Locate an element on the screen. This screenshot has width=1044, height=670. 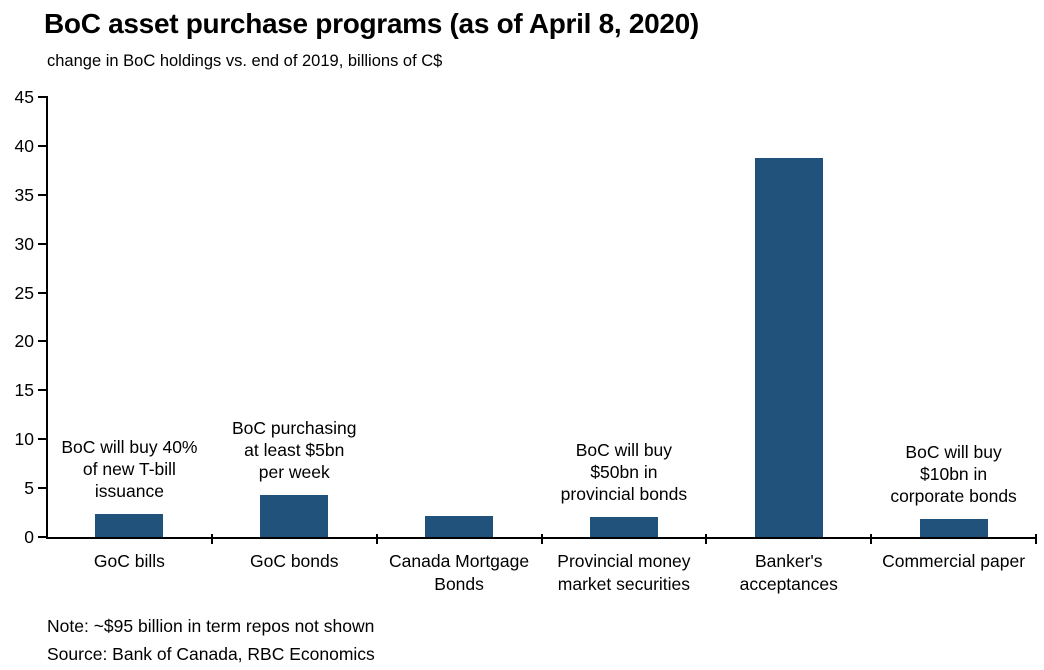
bar-annotation-line: provincial bonds is located at coordinates (624, 494).